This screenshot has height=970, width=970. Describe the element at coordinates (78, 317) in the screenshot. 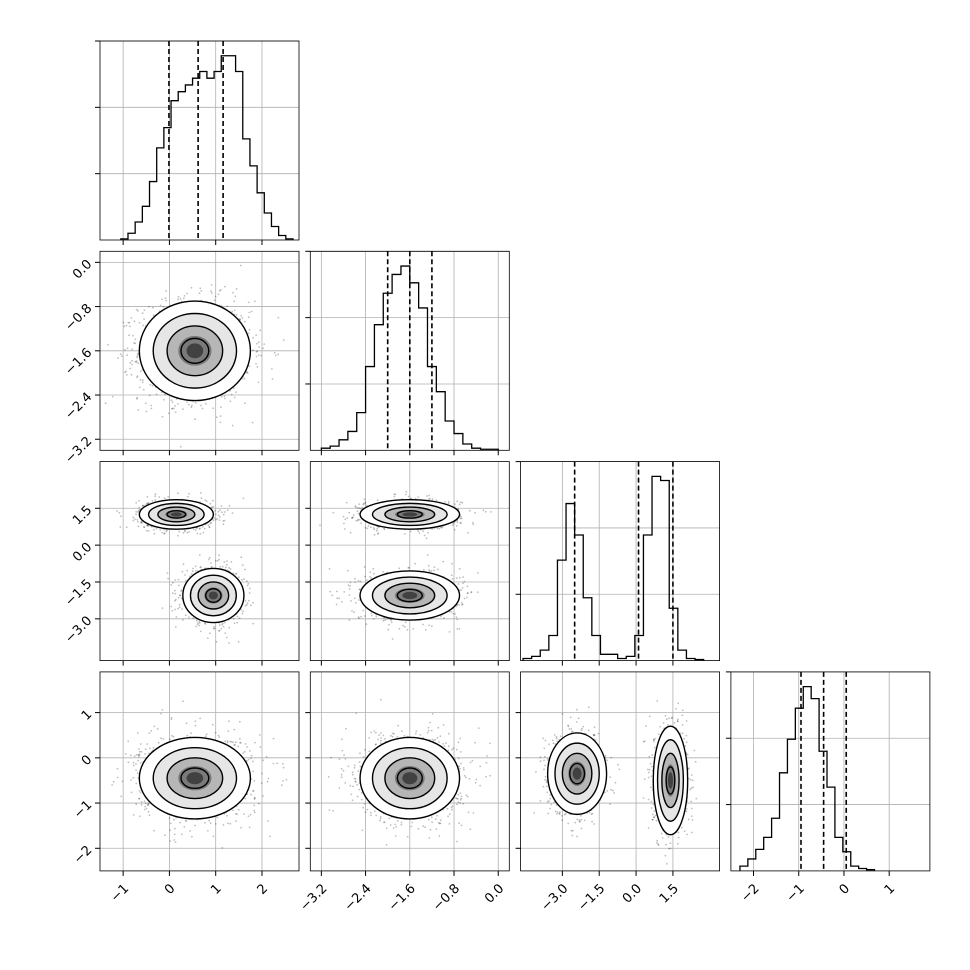

I see `y-tick-label-1-3: −0.8` at that location.